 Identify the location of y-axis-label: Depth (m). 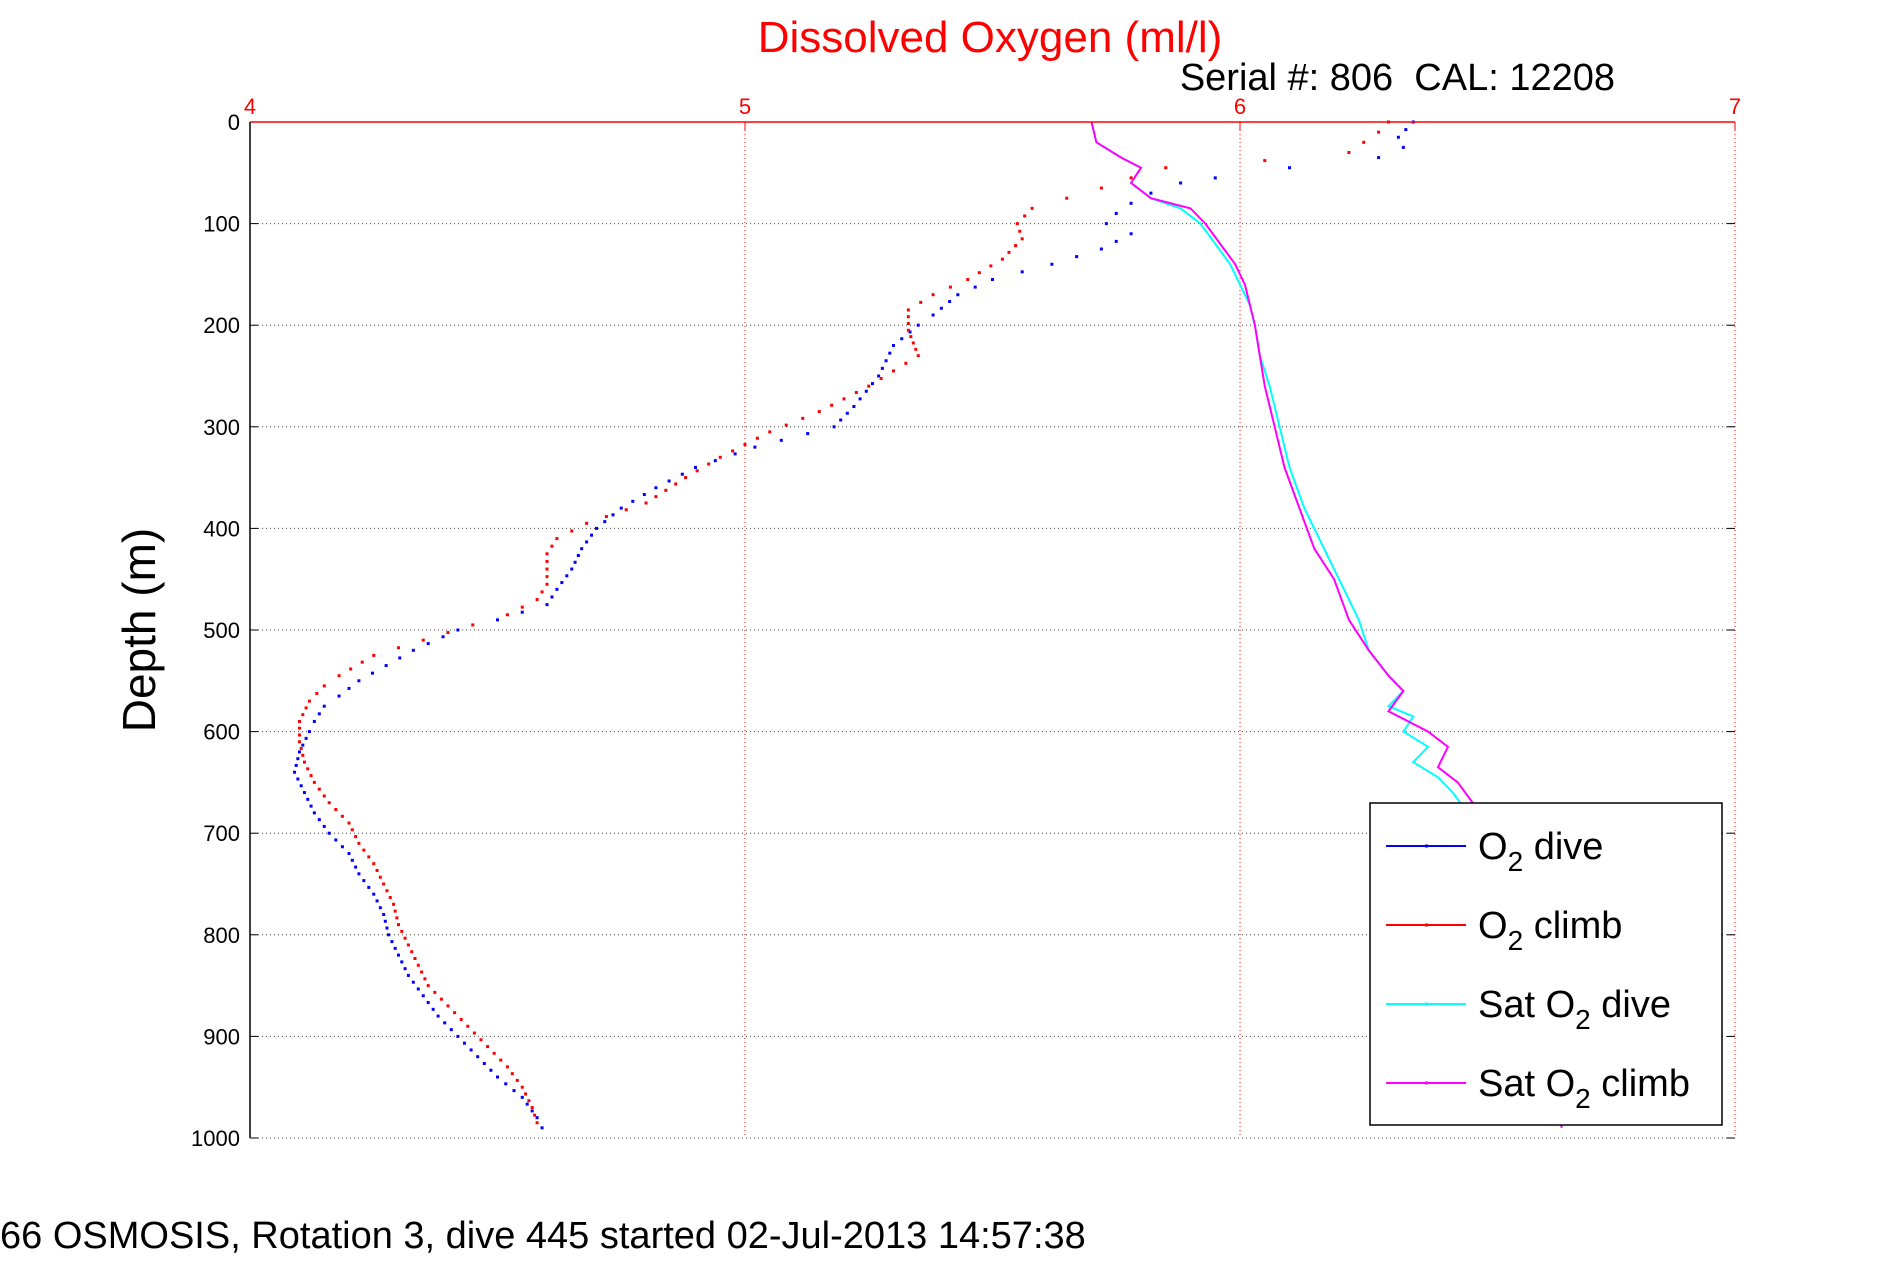
(139, 630).